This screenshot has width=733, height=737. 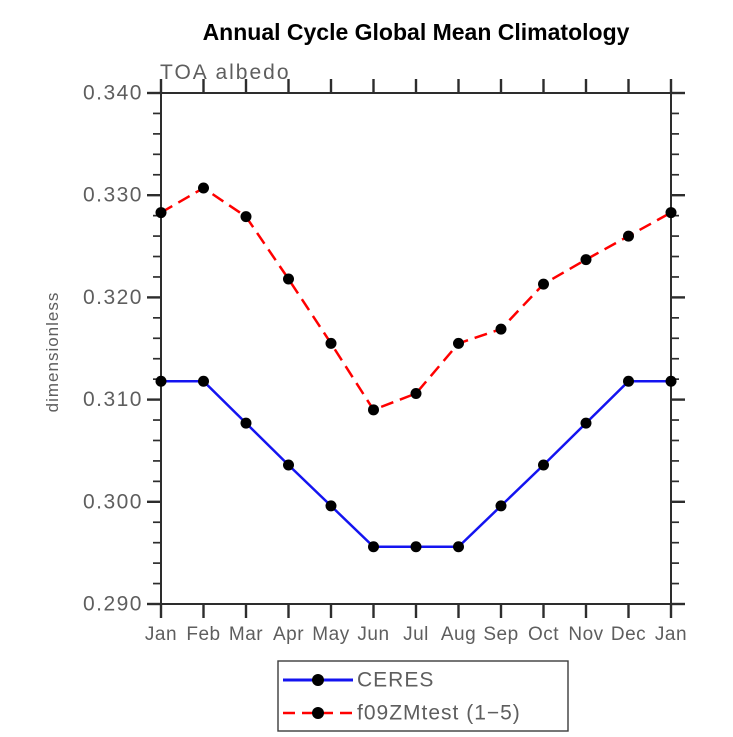 What do you see at coordinates (543, 634) in the screenshot?
I see `x-tick-label: Oct` at bounding box center [543, 634].